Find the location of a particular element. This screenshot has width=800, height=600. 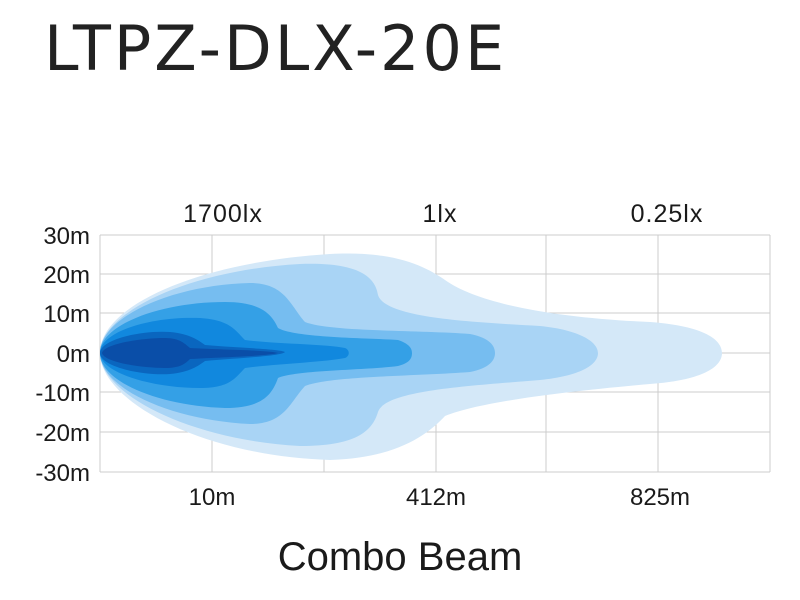

x-tick-label: 825m is located at coordinates (660, 497).